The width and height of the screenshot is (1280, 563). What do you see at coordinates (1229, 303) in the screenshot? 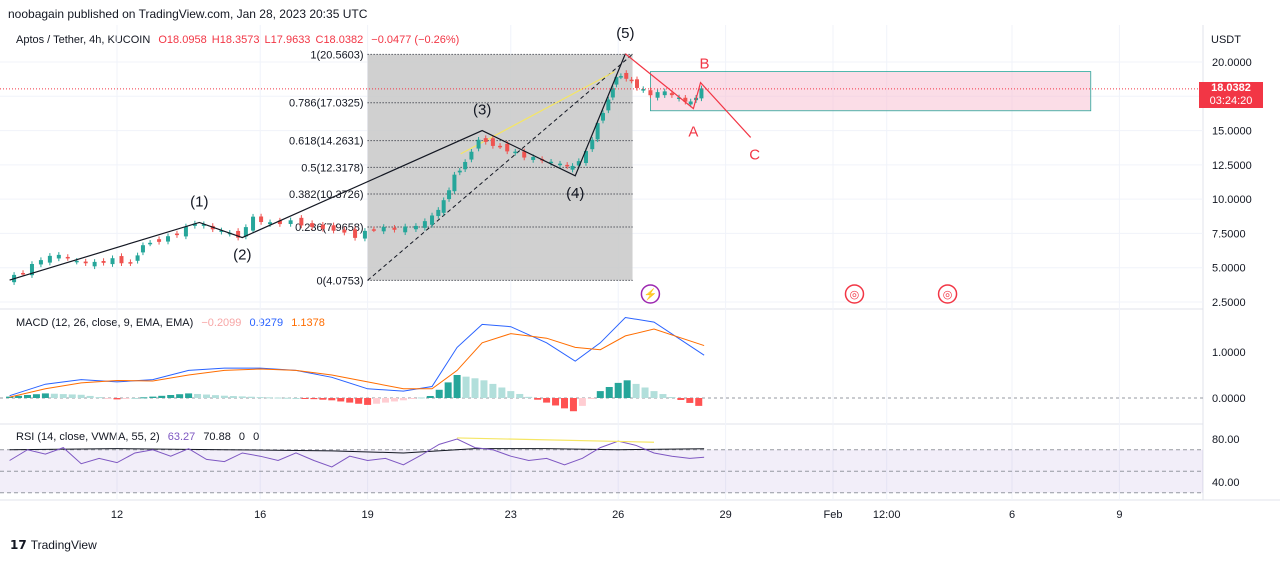
I see `y-tick-label: 2.5000` at bounding box center [1229, 303].